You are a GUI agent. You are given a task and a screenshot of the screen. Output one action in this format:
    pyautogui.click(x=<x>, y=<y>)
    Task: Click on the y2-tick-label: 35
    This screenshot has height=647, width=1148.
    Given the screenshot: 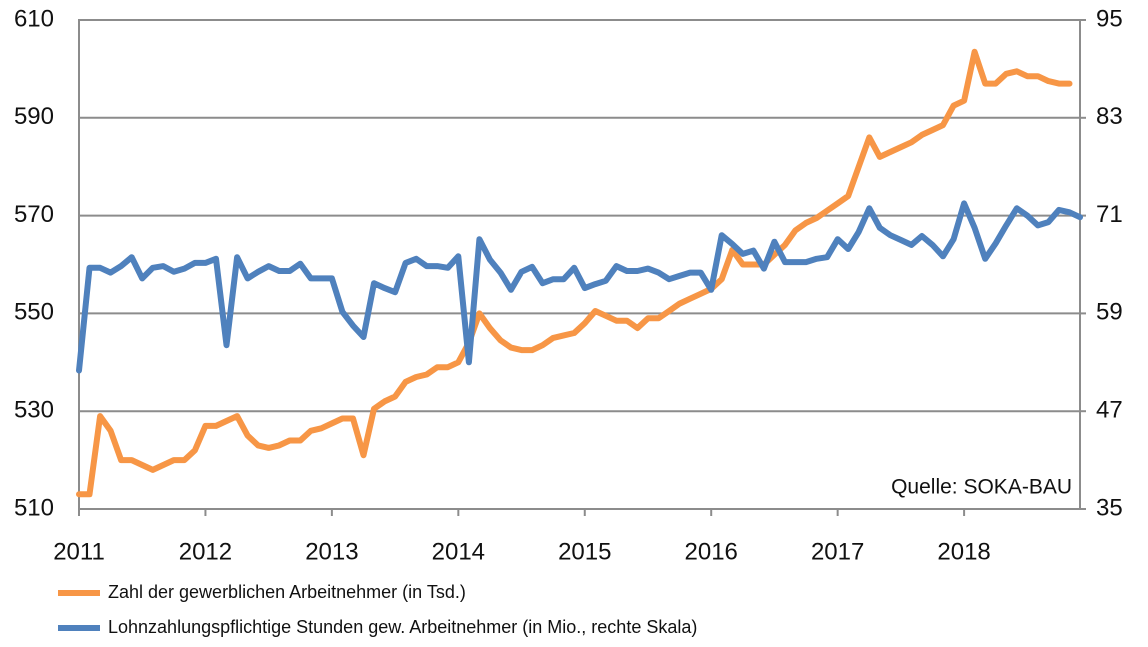 What is the action you would take?
    pyautogui.click(x=1109, y=507)
    